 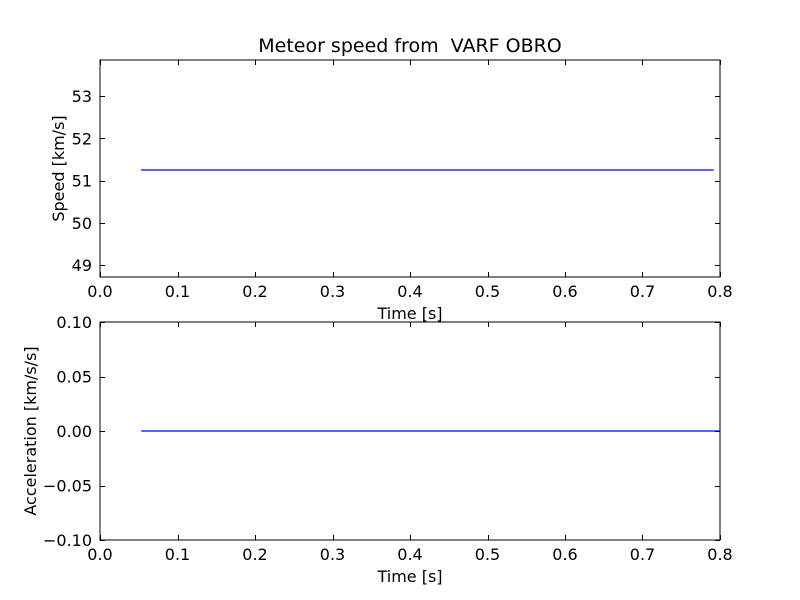 What do you see at coordinates (409, 313) in the screenshot?
I see `speed-x-axis-label: Time [s]` at bounding box center [409, 313].